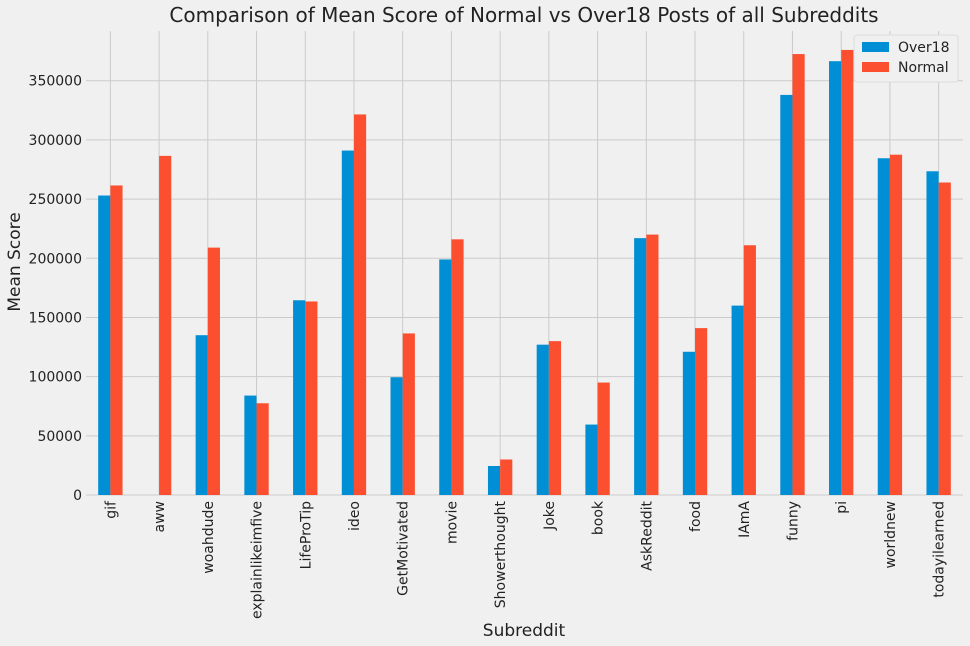 The width and height of the screenshot is (970, 646). I want to click on bar-normal-movie, so click(457, 367).